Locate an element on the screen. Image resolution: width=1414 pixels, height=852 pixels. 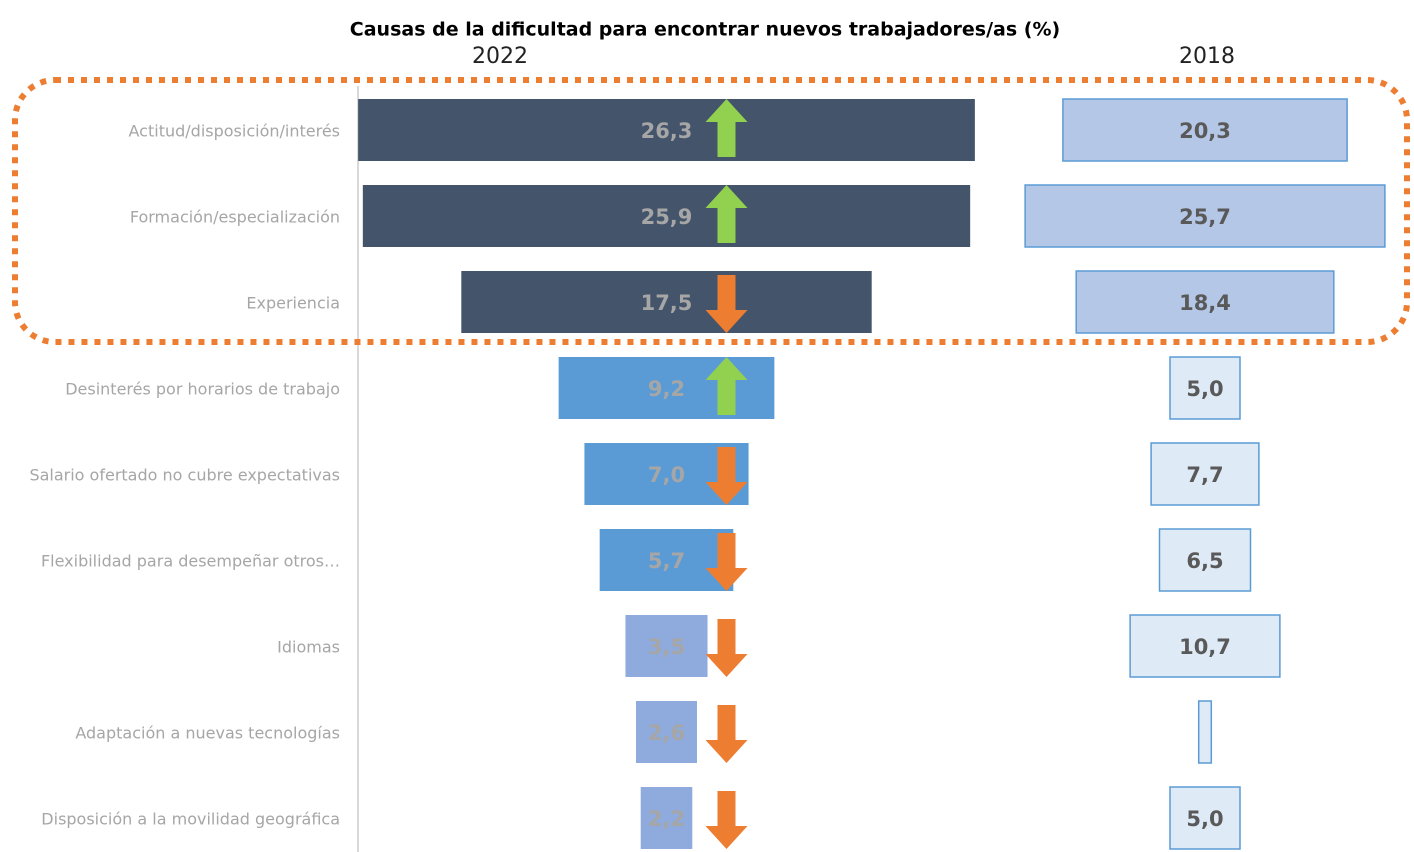
category-label: Idiomas is located at coordinates (308, 647).